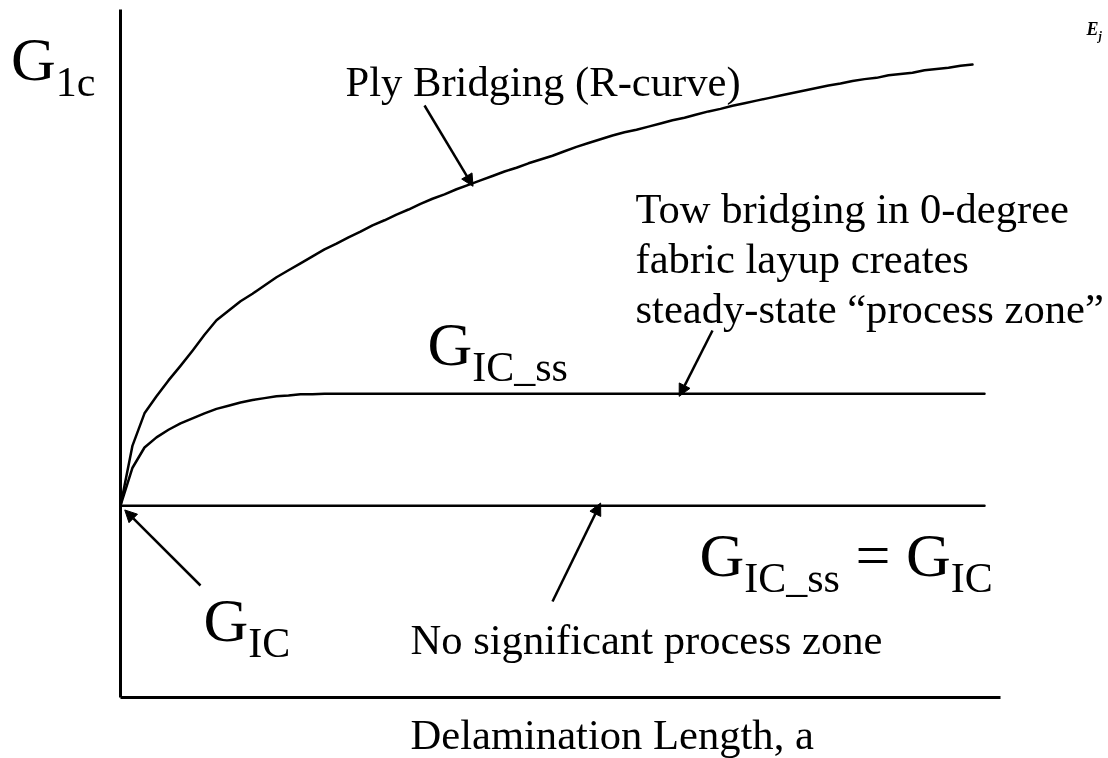  I want to click on annotation: No significant process zone, so click(646, 639).